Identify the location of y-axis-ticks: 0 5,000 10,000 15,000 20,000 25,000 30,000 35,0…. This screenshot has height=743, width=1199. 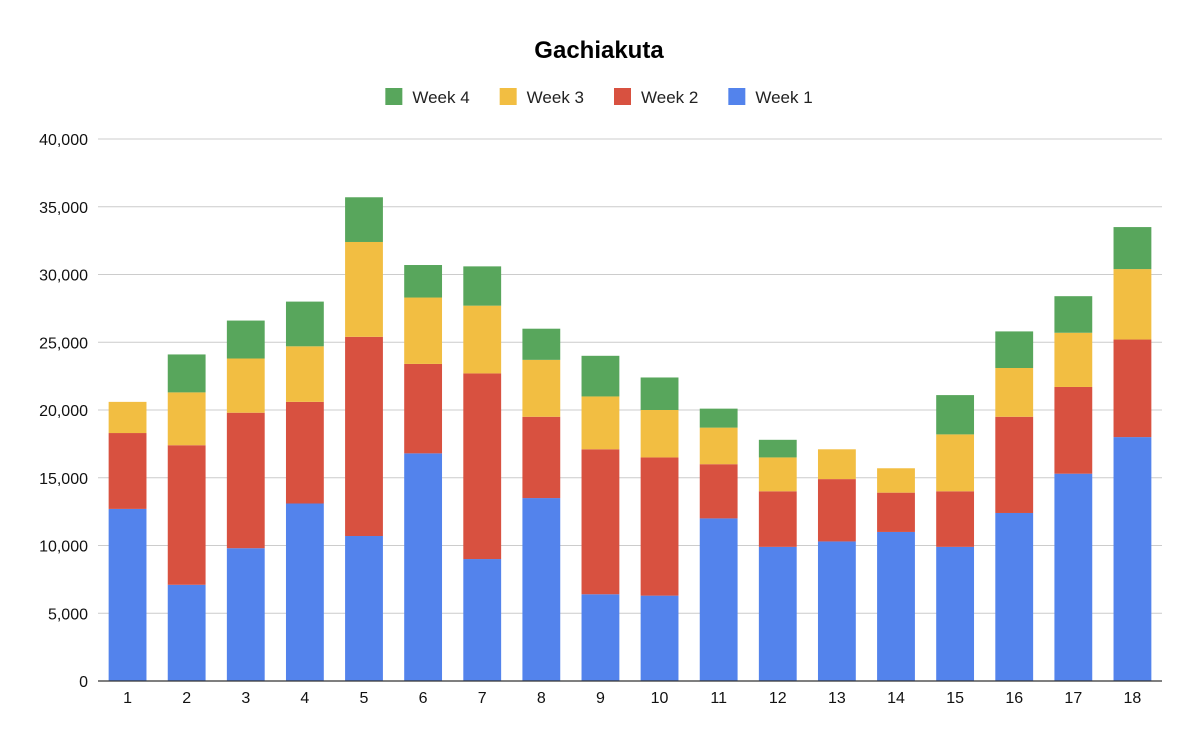
(63, 411).